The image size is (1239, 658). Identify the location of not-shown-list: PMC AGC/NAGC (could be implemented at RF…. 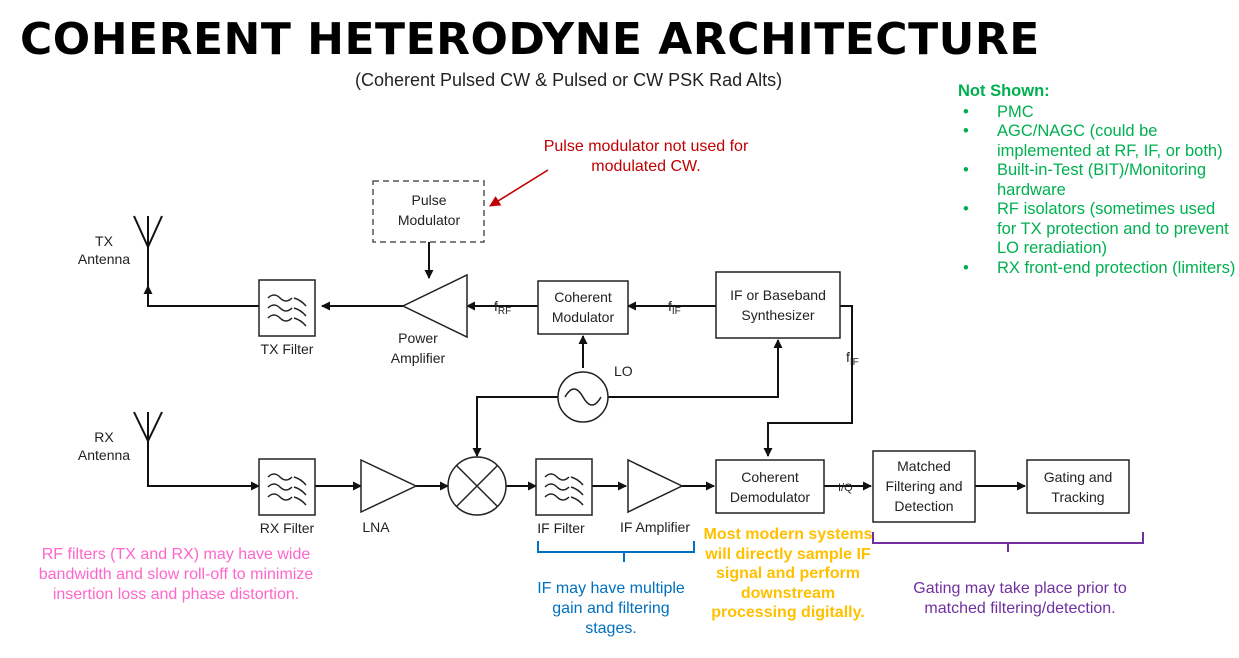
(1098, 191).